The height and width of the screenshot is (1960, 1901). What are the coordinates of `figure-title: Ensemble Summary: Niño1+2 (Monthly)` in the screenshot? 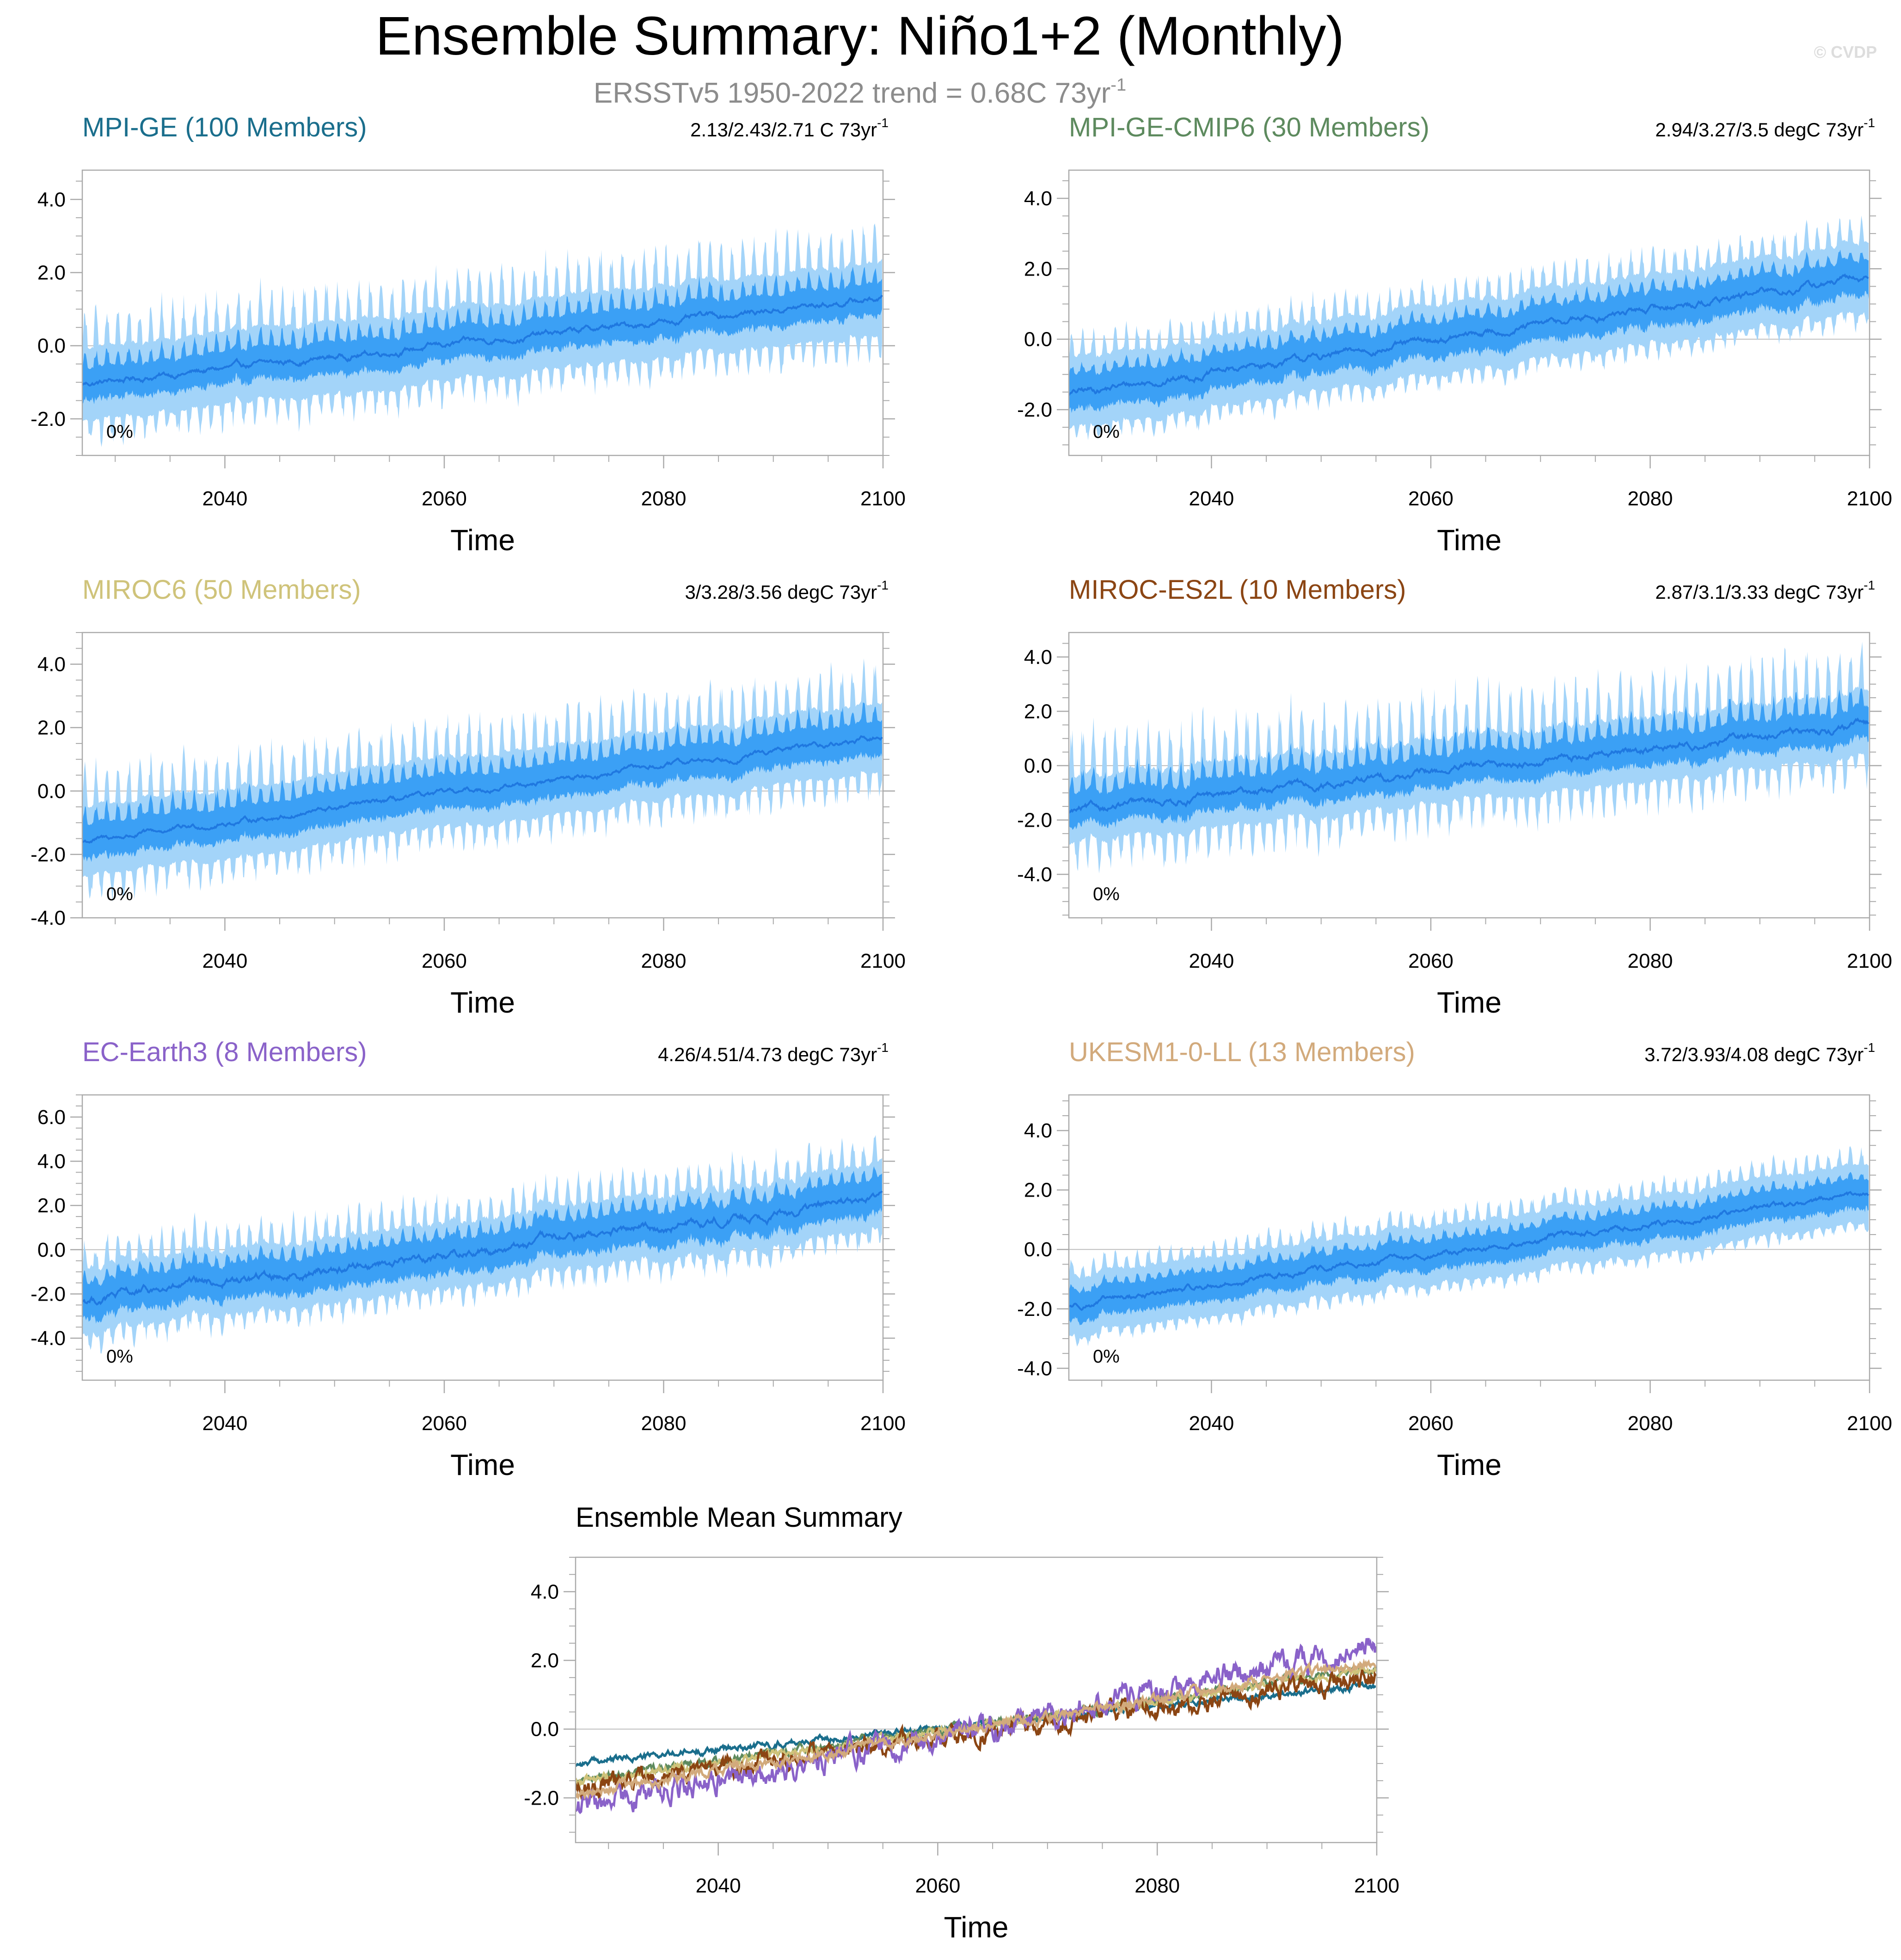 It's located at (860, 36).